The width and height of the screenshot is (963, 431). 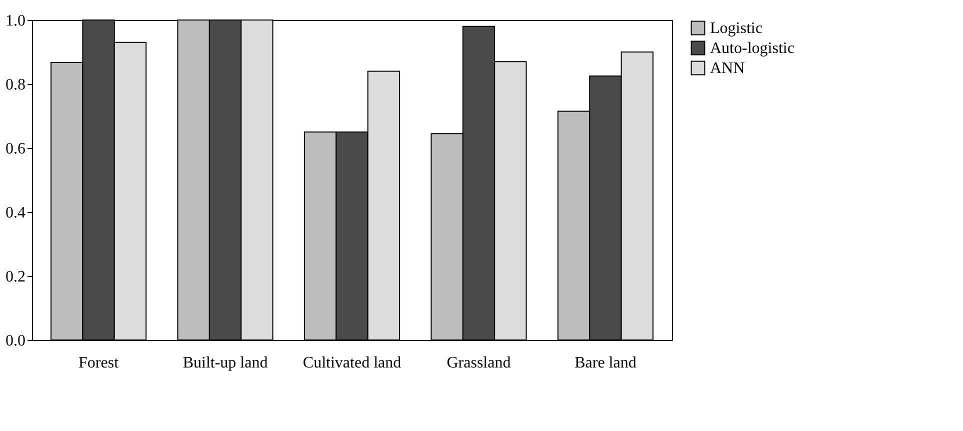 What do you see at coordinates (16, 277) in the screenshot?
I see `y-tick-label: 0.2` at bounding box center [16, 277].